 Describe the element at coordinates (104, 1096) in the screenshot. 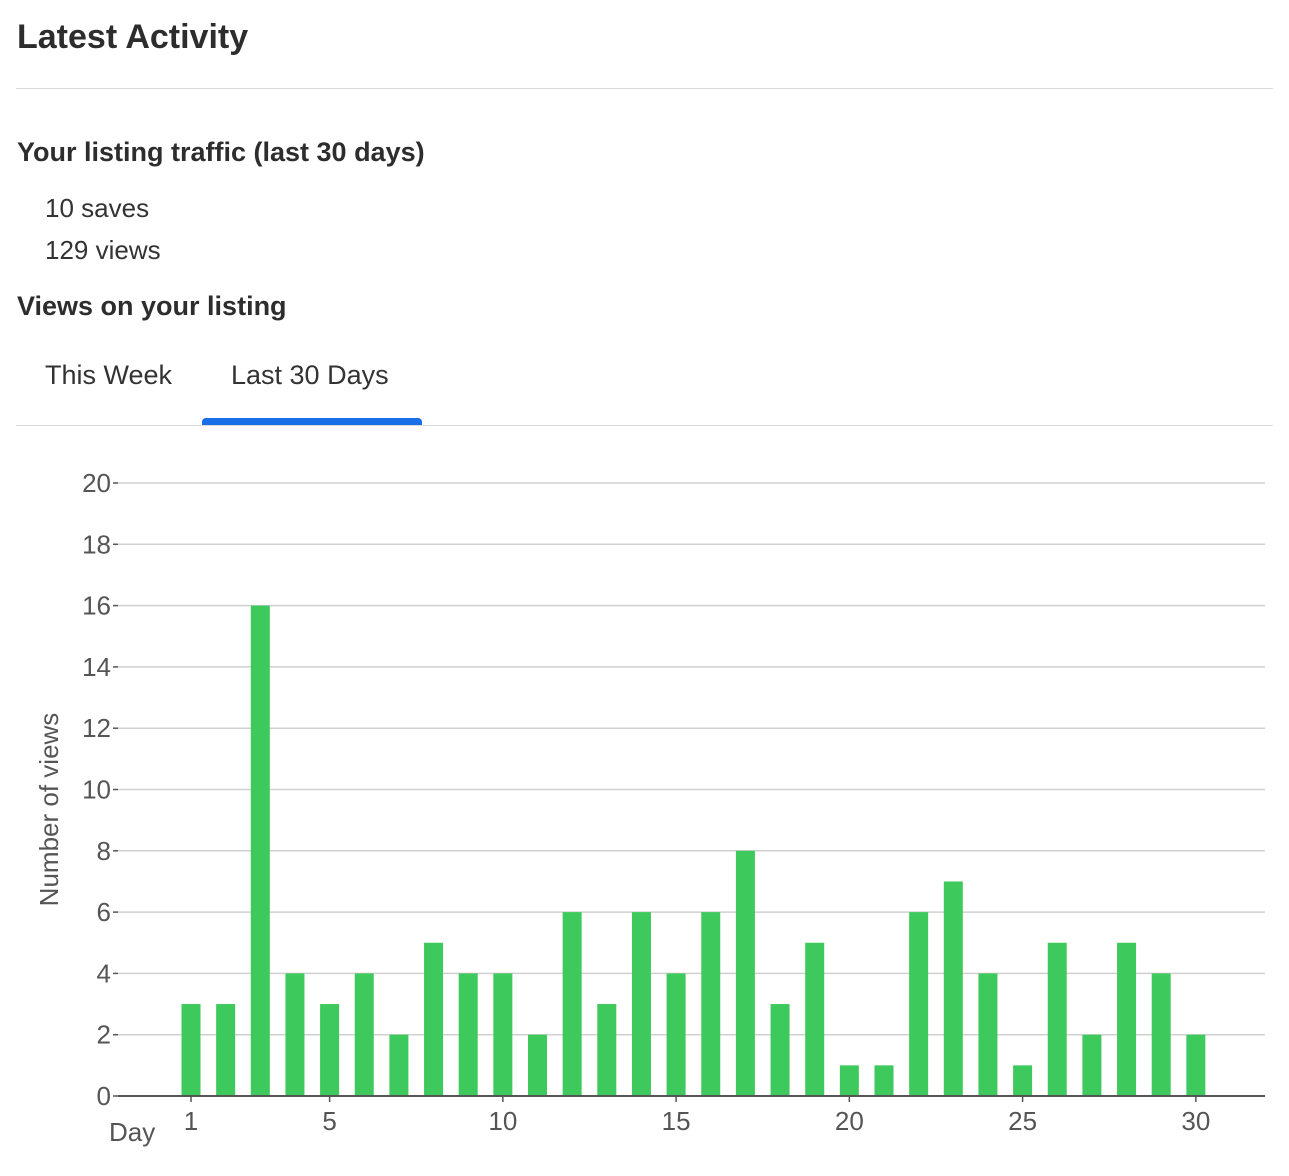

I see `y-tick-label: 0` at that location.